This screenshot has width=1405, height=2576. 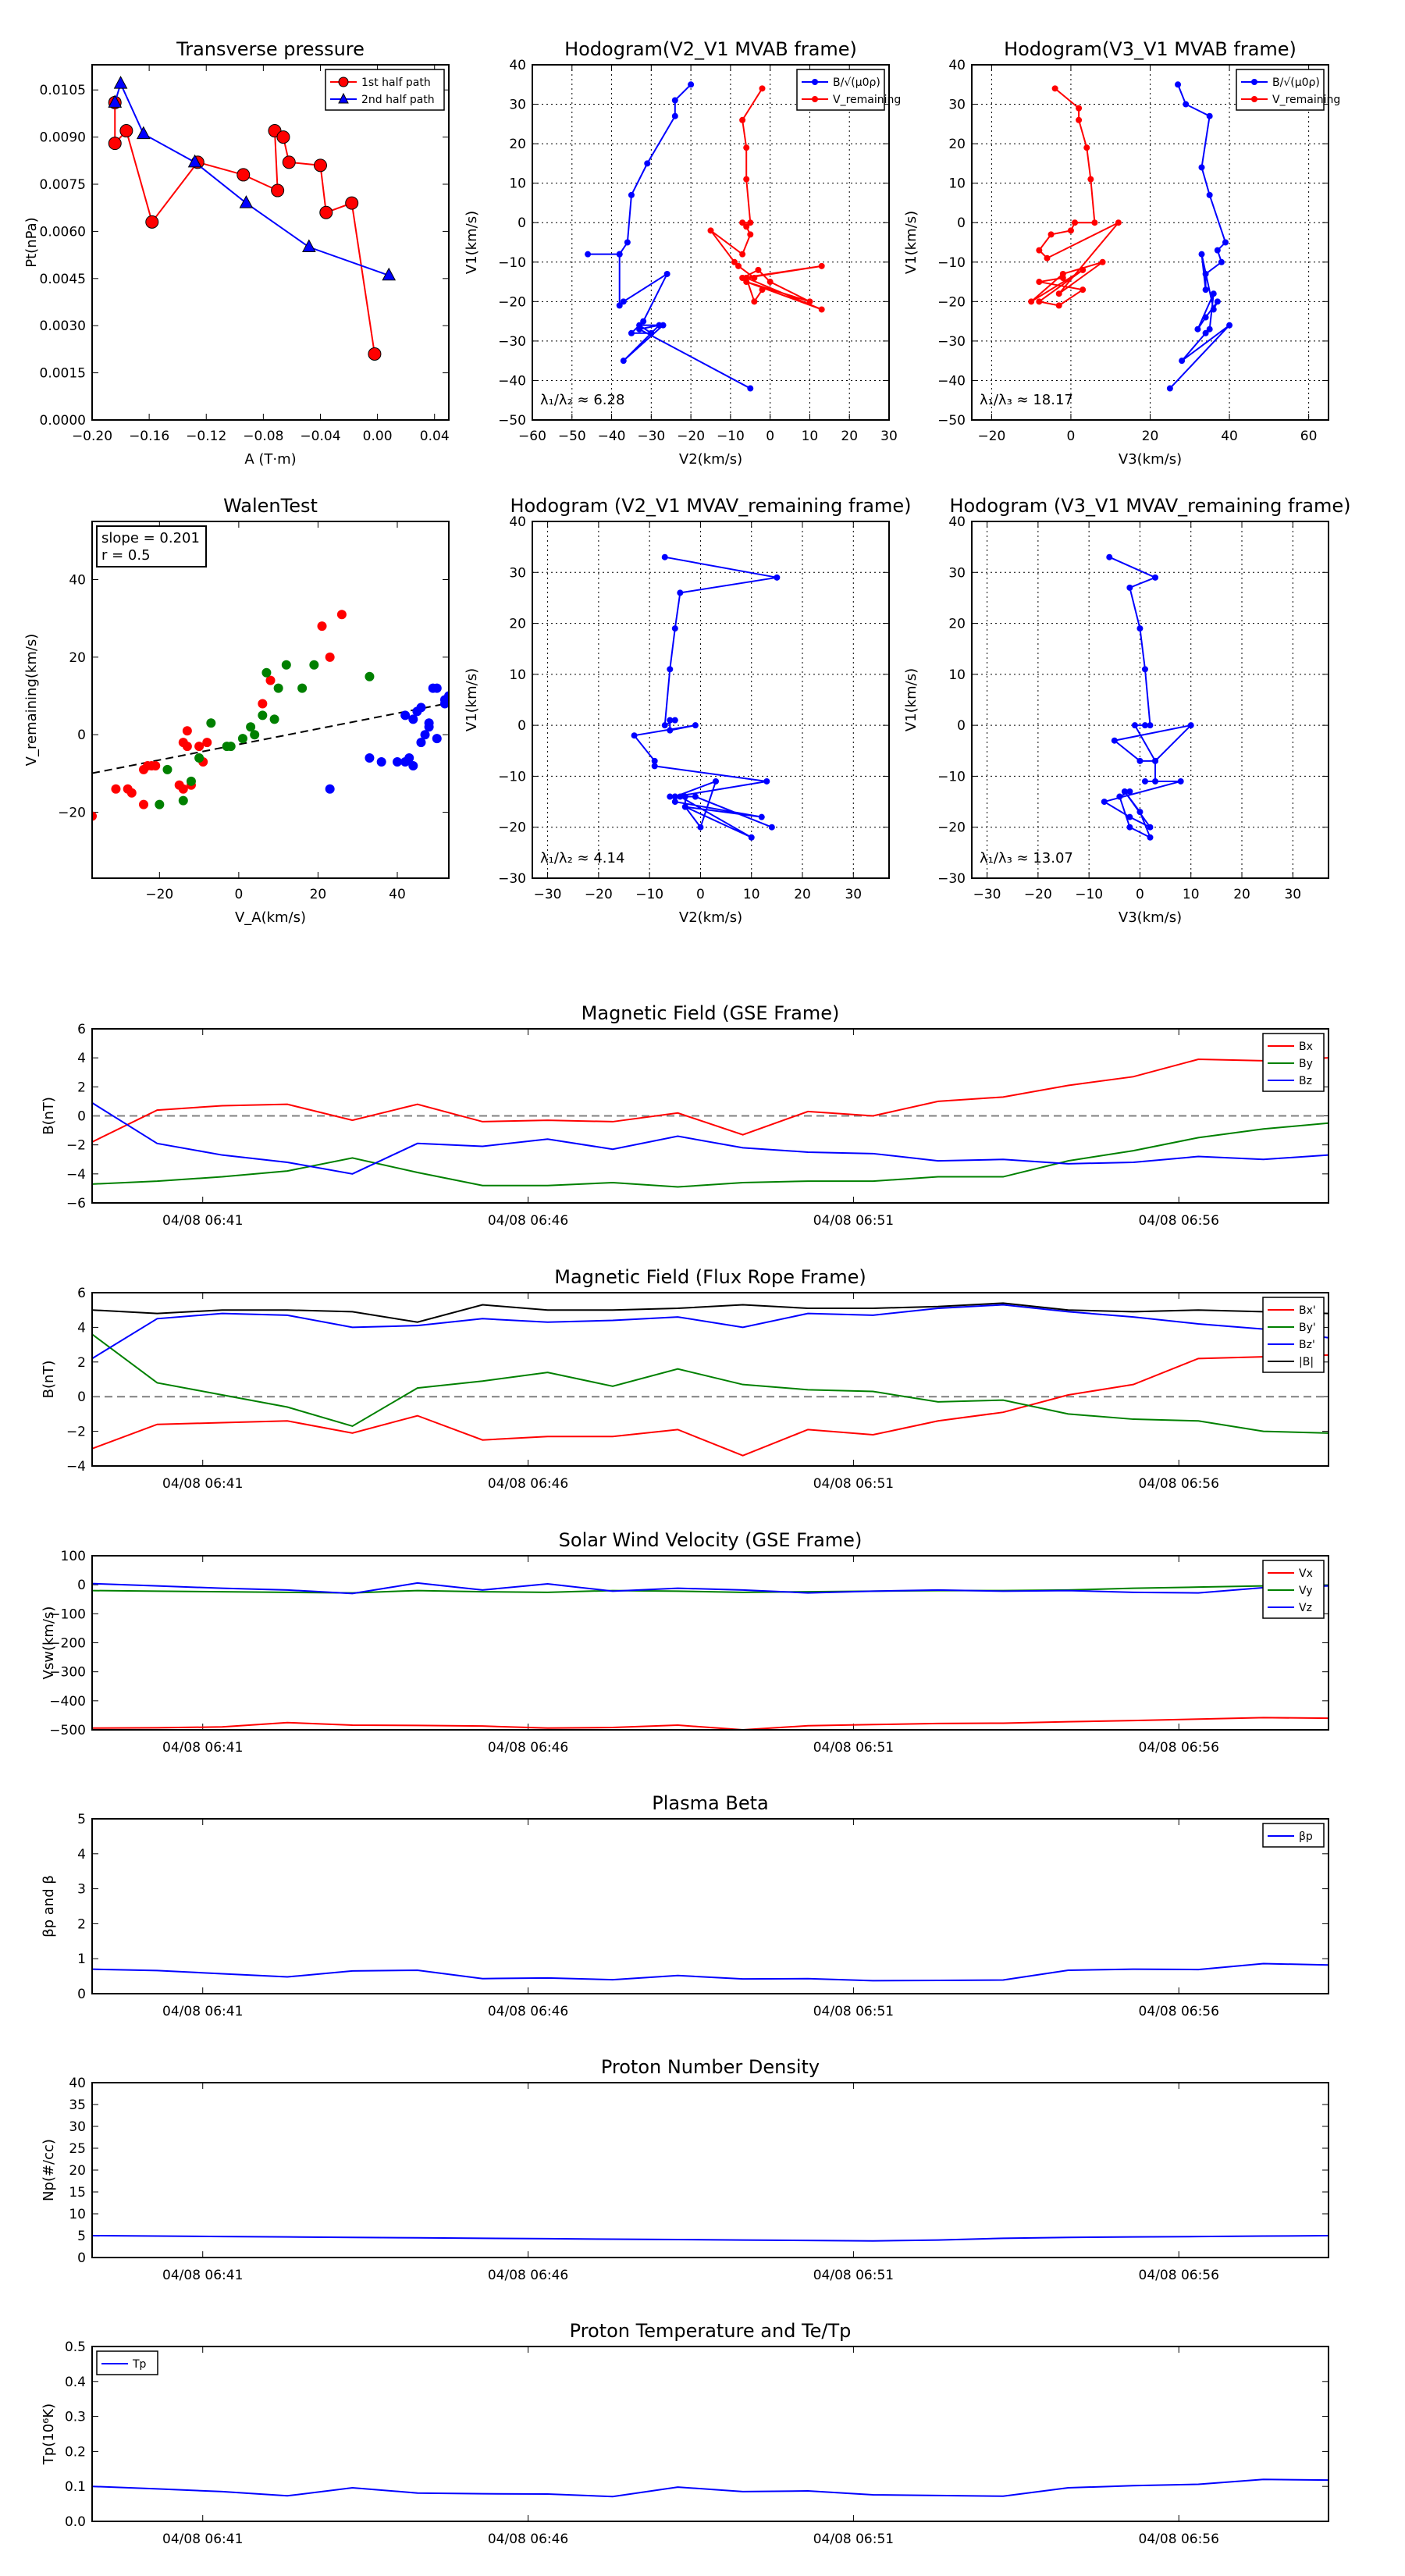 What do you see at coordinates (199, 747) in the screenshot?
I see `scatter-point-red` at bounding box center [199, 747].